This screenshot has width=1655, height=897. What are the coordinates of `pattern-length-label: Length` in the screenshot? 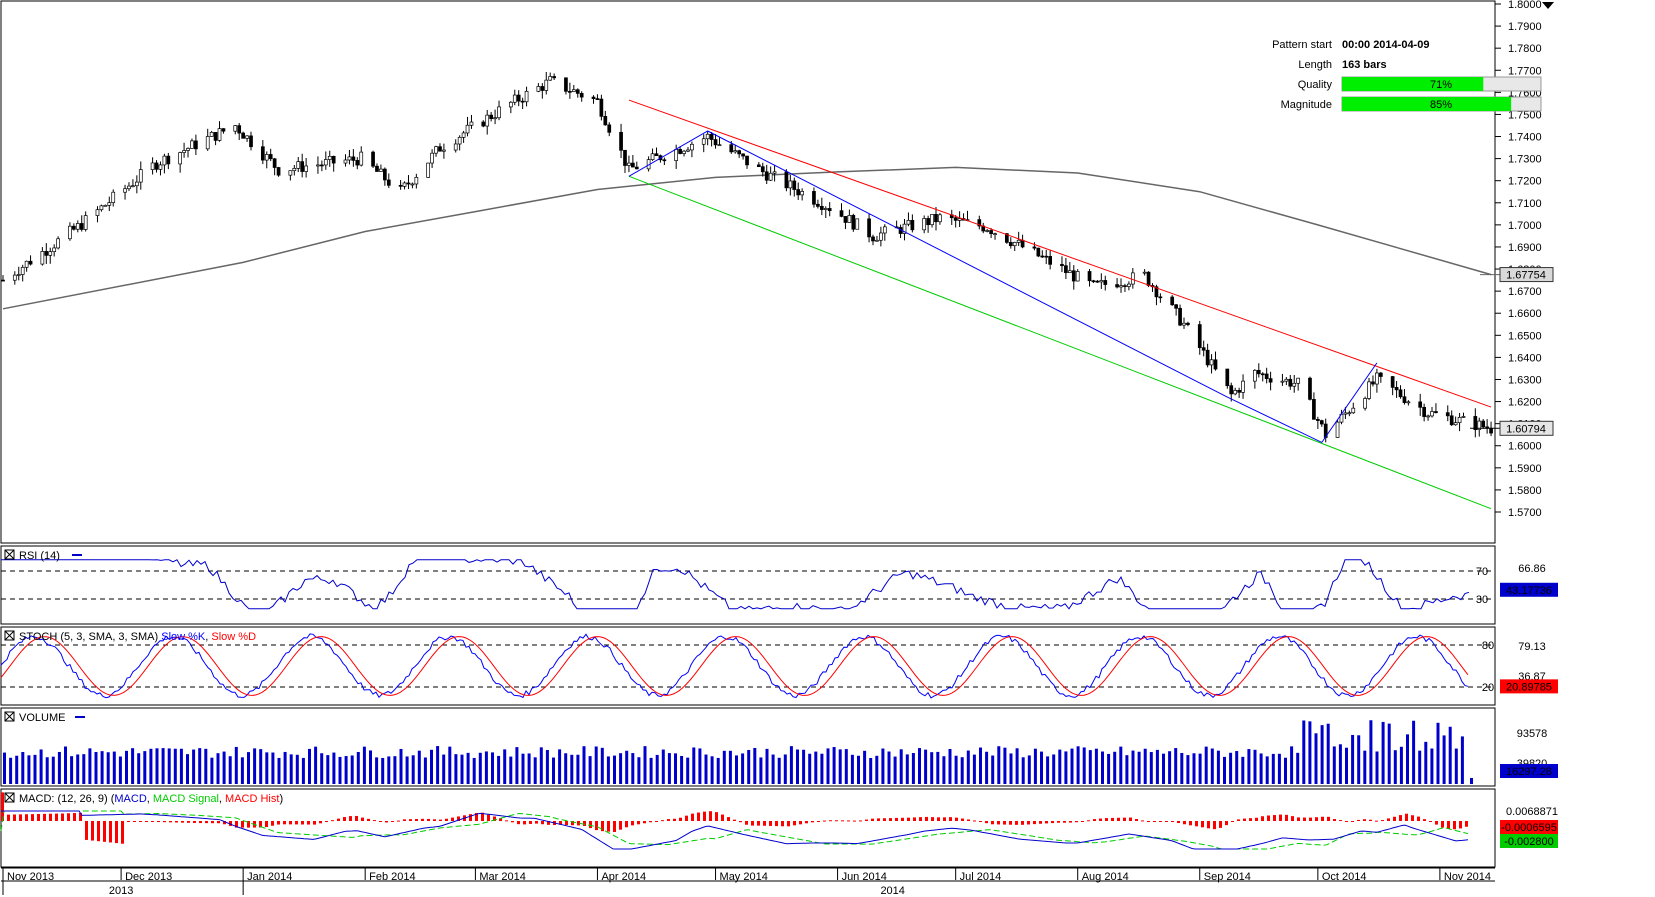 It's located at (1315, 65).